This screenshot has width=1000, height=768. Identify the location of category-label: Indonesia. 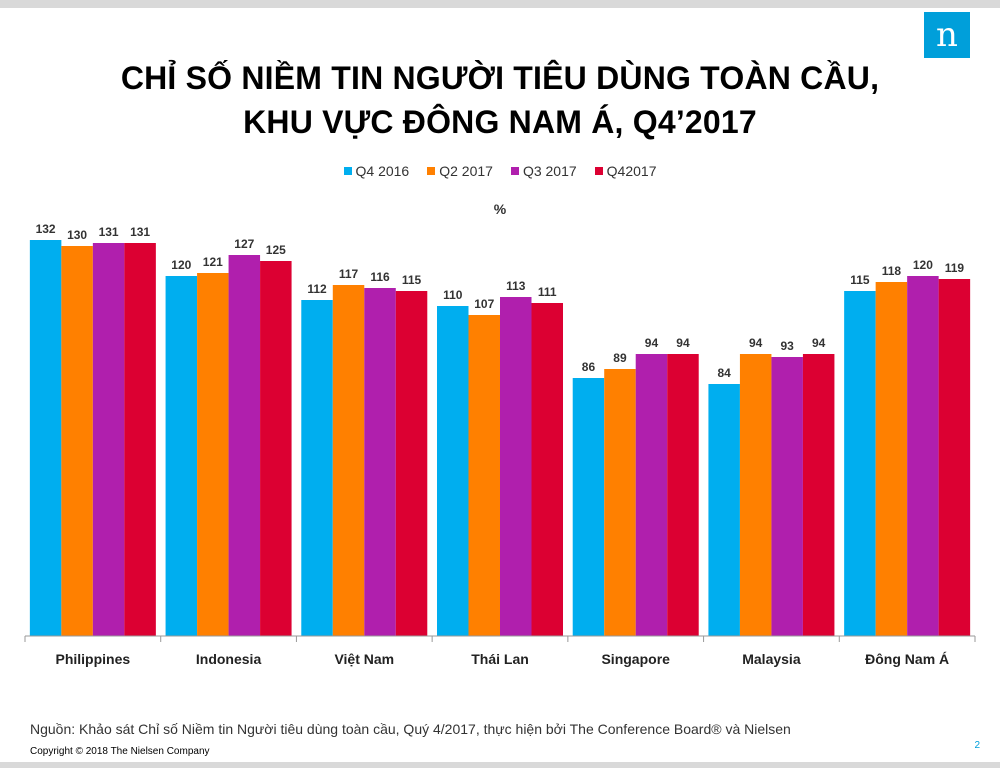
(229, 659).